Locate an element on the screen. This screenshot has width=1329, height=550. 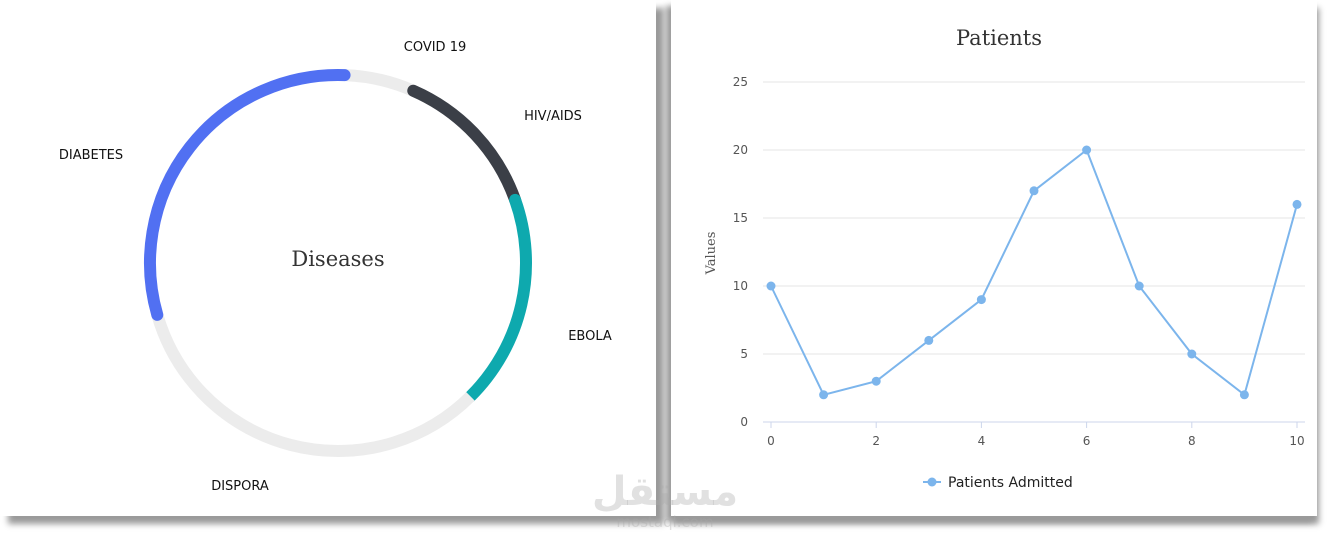
donut-label-ebola: EBOLA is located at coordinates (590, 336).